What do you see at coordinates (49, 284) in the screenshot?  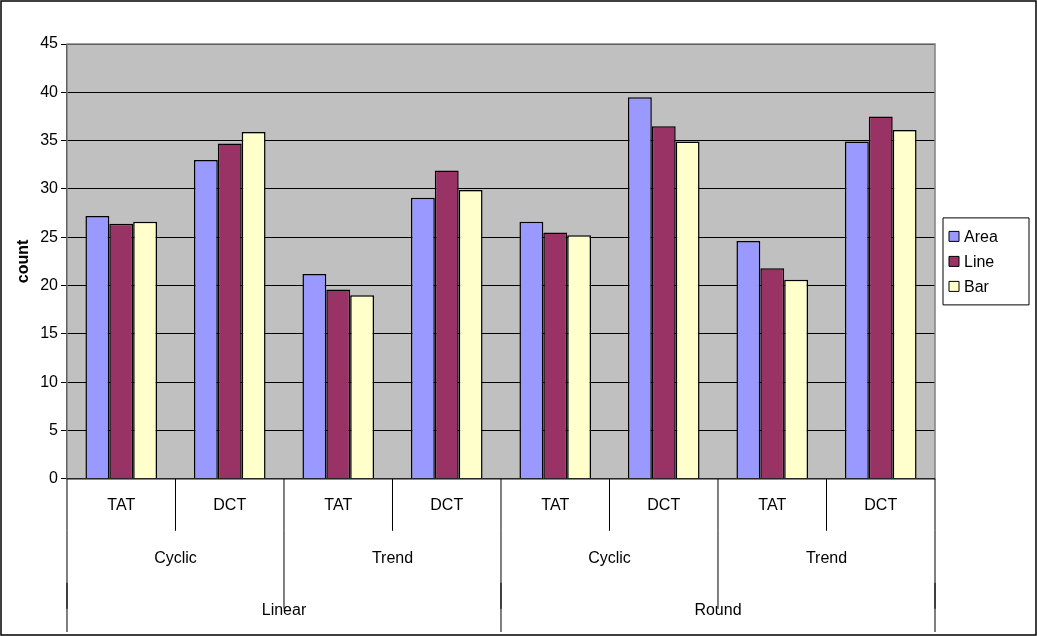 I see `y-tick-label: 20` at bounding box center [49, 284].